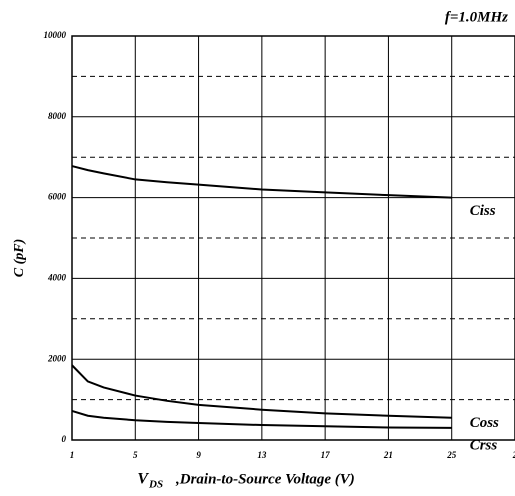 The width and height of the screenshot is (515, 496). Describe the element at coordinates (513, 455) in the screenshot. I see `x-tick-label: 2` at that location.